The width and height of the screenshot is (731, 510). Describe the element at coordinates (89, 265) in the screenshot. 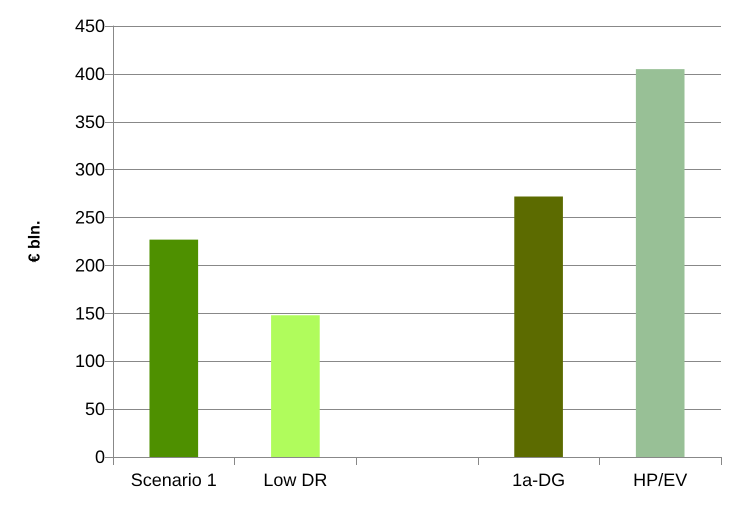

I see `y-tick-label: 200` at that location.